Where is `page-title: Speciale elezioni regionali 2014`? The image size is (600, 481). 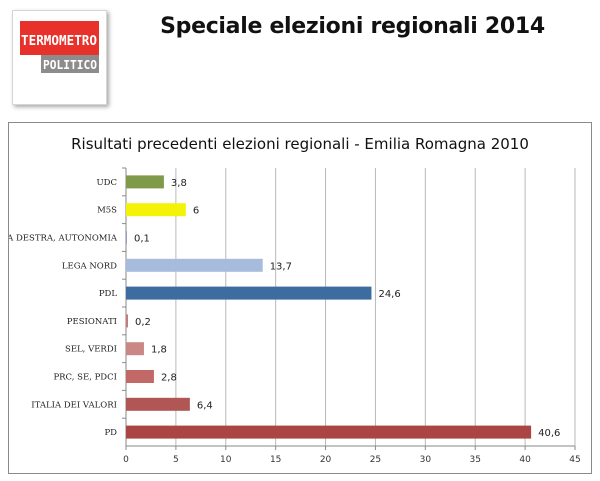 page-title: Speciale elezioni regionali 2014 is located at coordinates (352, 26).